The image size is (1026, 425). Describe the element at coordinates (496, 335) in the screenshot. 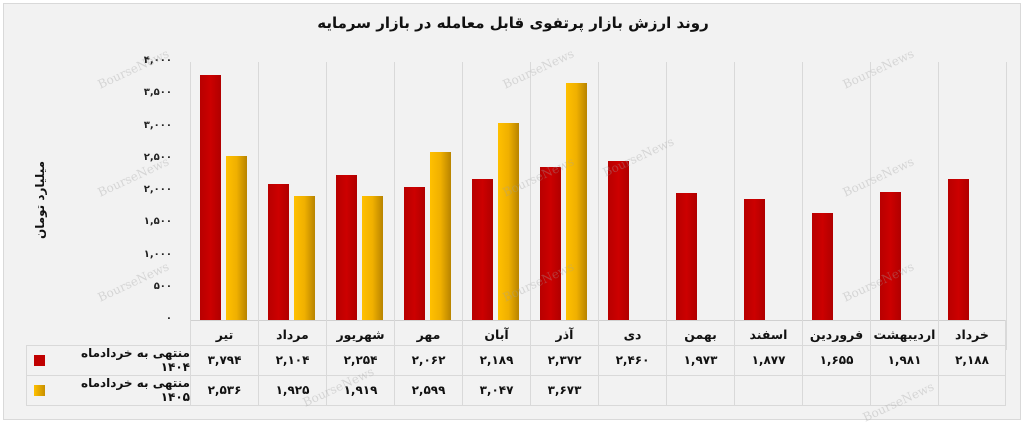

I see `category-label: آبان` at that location.